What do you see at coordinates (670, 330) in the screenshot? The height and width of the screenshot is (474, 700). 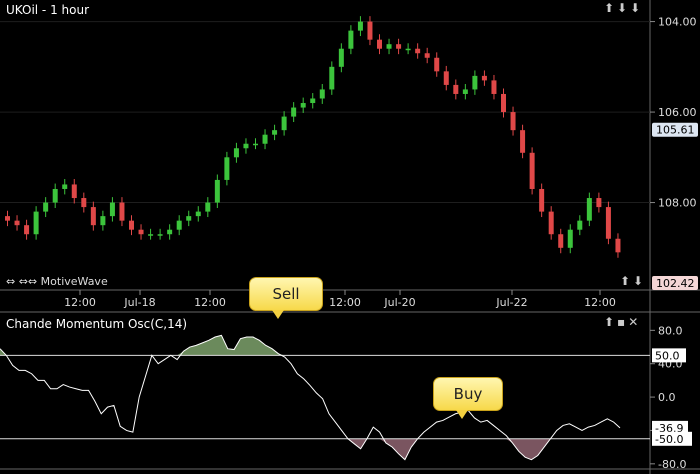 I see `osc-tick-label: 80.0` at bounding box center [670, 330].